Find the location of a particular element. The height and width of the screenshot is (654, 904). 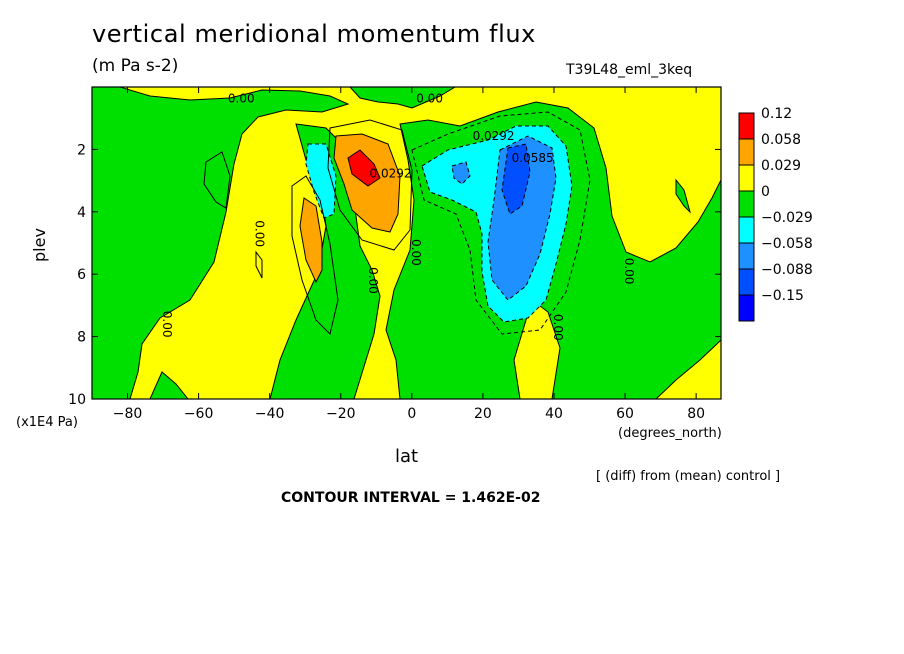

y-axis-unit: (x1E4 Pa) is located at coordinates (47, 422).